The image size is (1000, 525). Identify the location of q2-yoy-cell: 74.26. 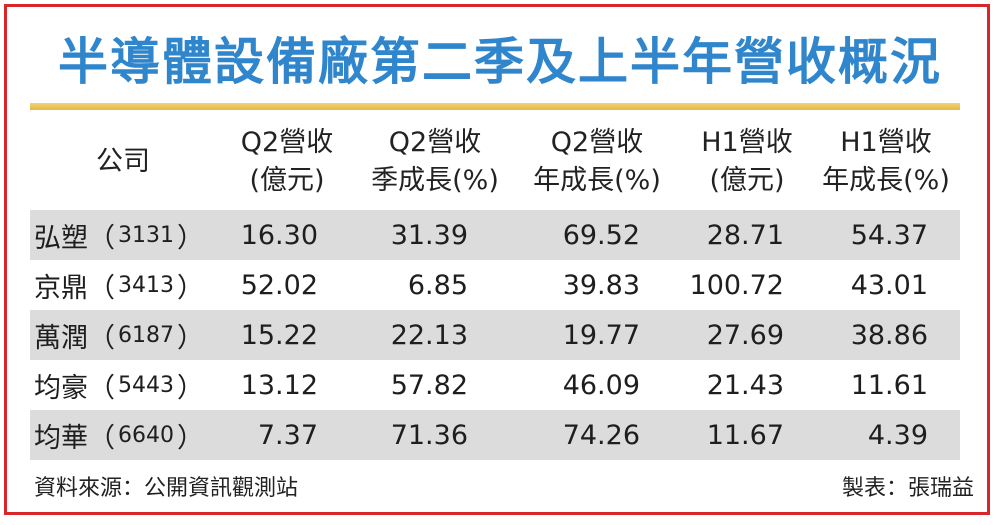
(601, 435).